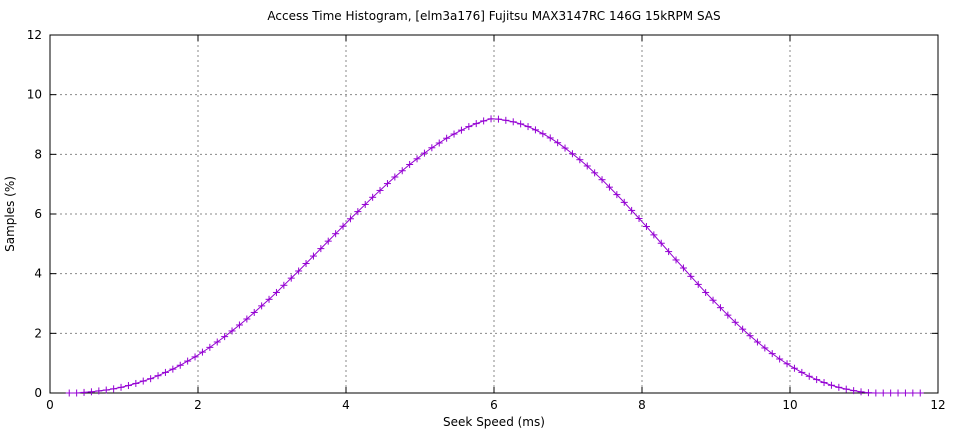 This screenshot has width=960, height=432. I want to click on x-axis-label: Seek Speed (ms), so click(494, 422).